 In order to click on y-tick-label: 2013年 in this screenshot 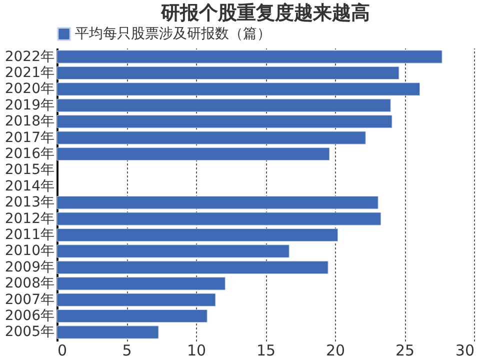, I will do `click(29, 202)`.